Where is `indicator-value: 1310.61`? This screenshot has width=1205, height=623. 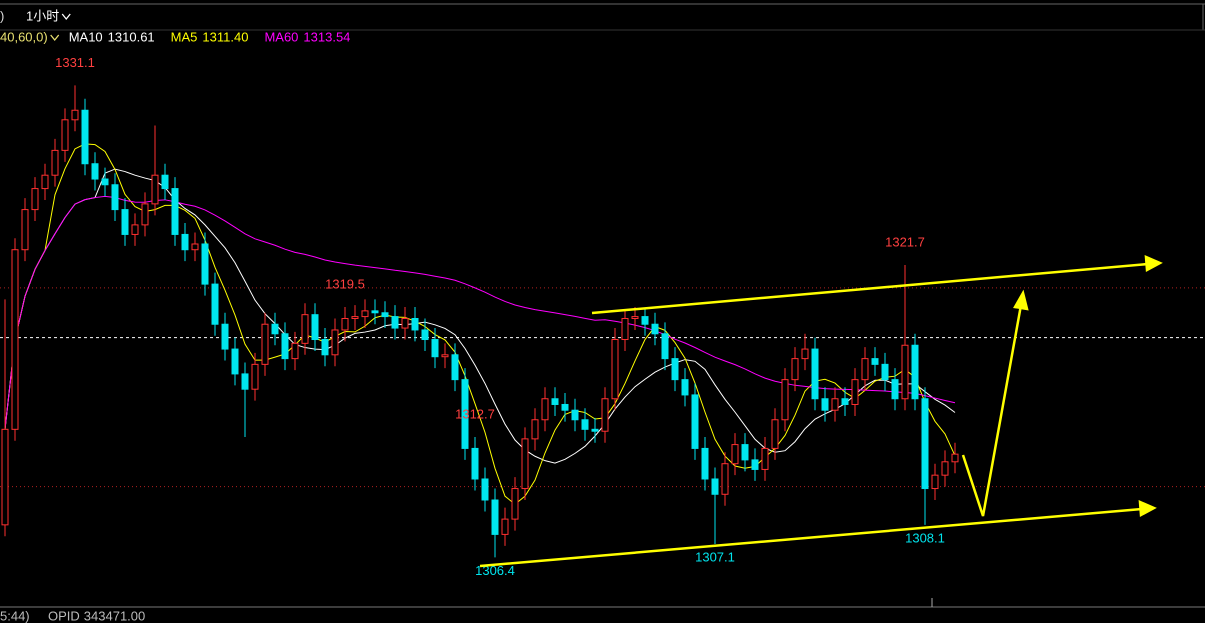
indicator-value: 1310.61 is located at coordinates (131, 36).